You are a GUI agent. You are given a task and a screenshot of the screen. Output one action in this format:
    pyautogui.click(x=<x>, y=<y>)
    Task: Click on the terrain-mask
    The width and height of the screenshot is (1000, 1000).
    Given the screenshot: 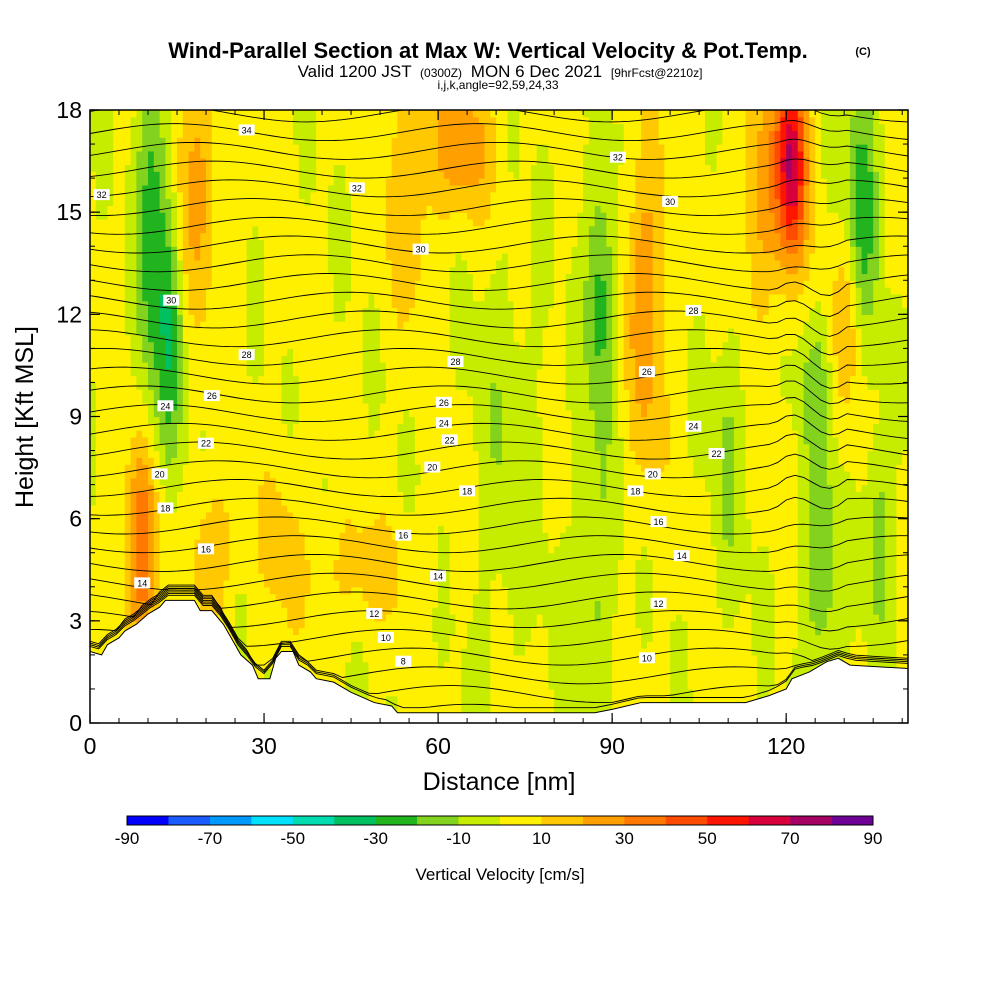 What is the action you would take?
    pyautogui.click(x=499, y=661)
    